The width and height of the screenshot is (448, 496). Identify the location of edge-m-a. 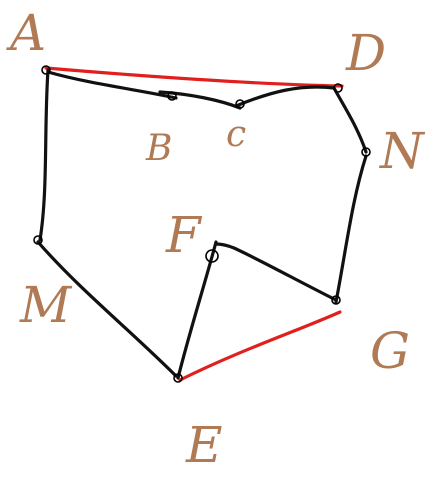
(44, 155).